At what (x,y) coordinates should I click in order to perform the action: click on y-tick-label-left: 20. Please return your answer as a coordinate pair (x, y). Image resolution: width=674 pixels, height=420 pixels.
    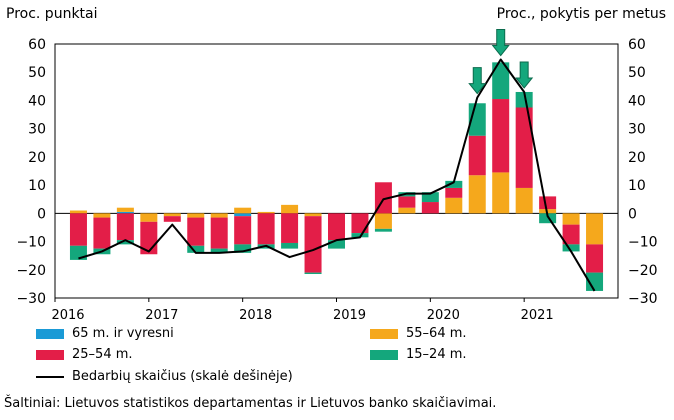
    Looking at the image, I should click on (37, 158).